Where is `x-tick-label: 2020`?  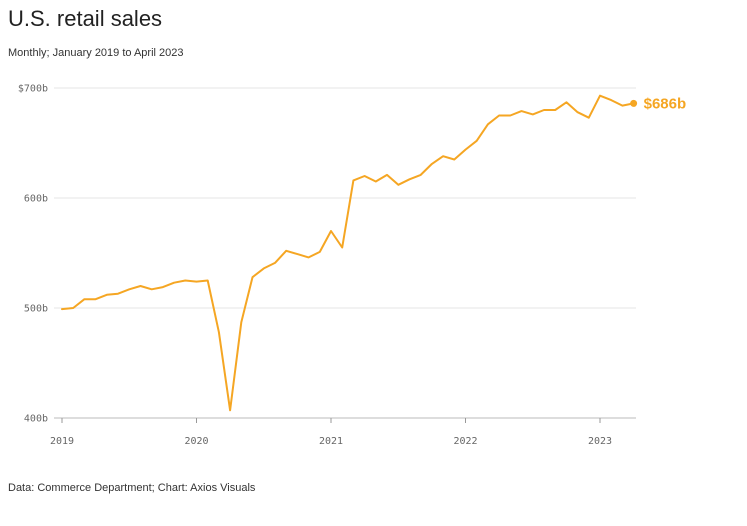
x-tick-label: 2020 is located at coordinates (196, 441).